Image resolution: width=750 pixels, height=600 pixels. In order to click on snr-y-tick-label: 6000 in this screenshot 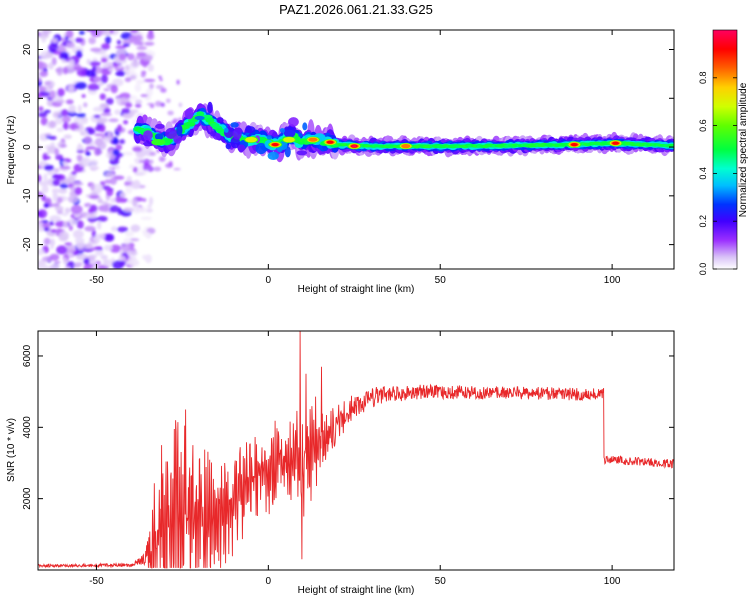, I will do `click(27, 355)`.